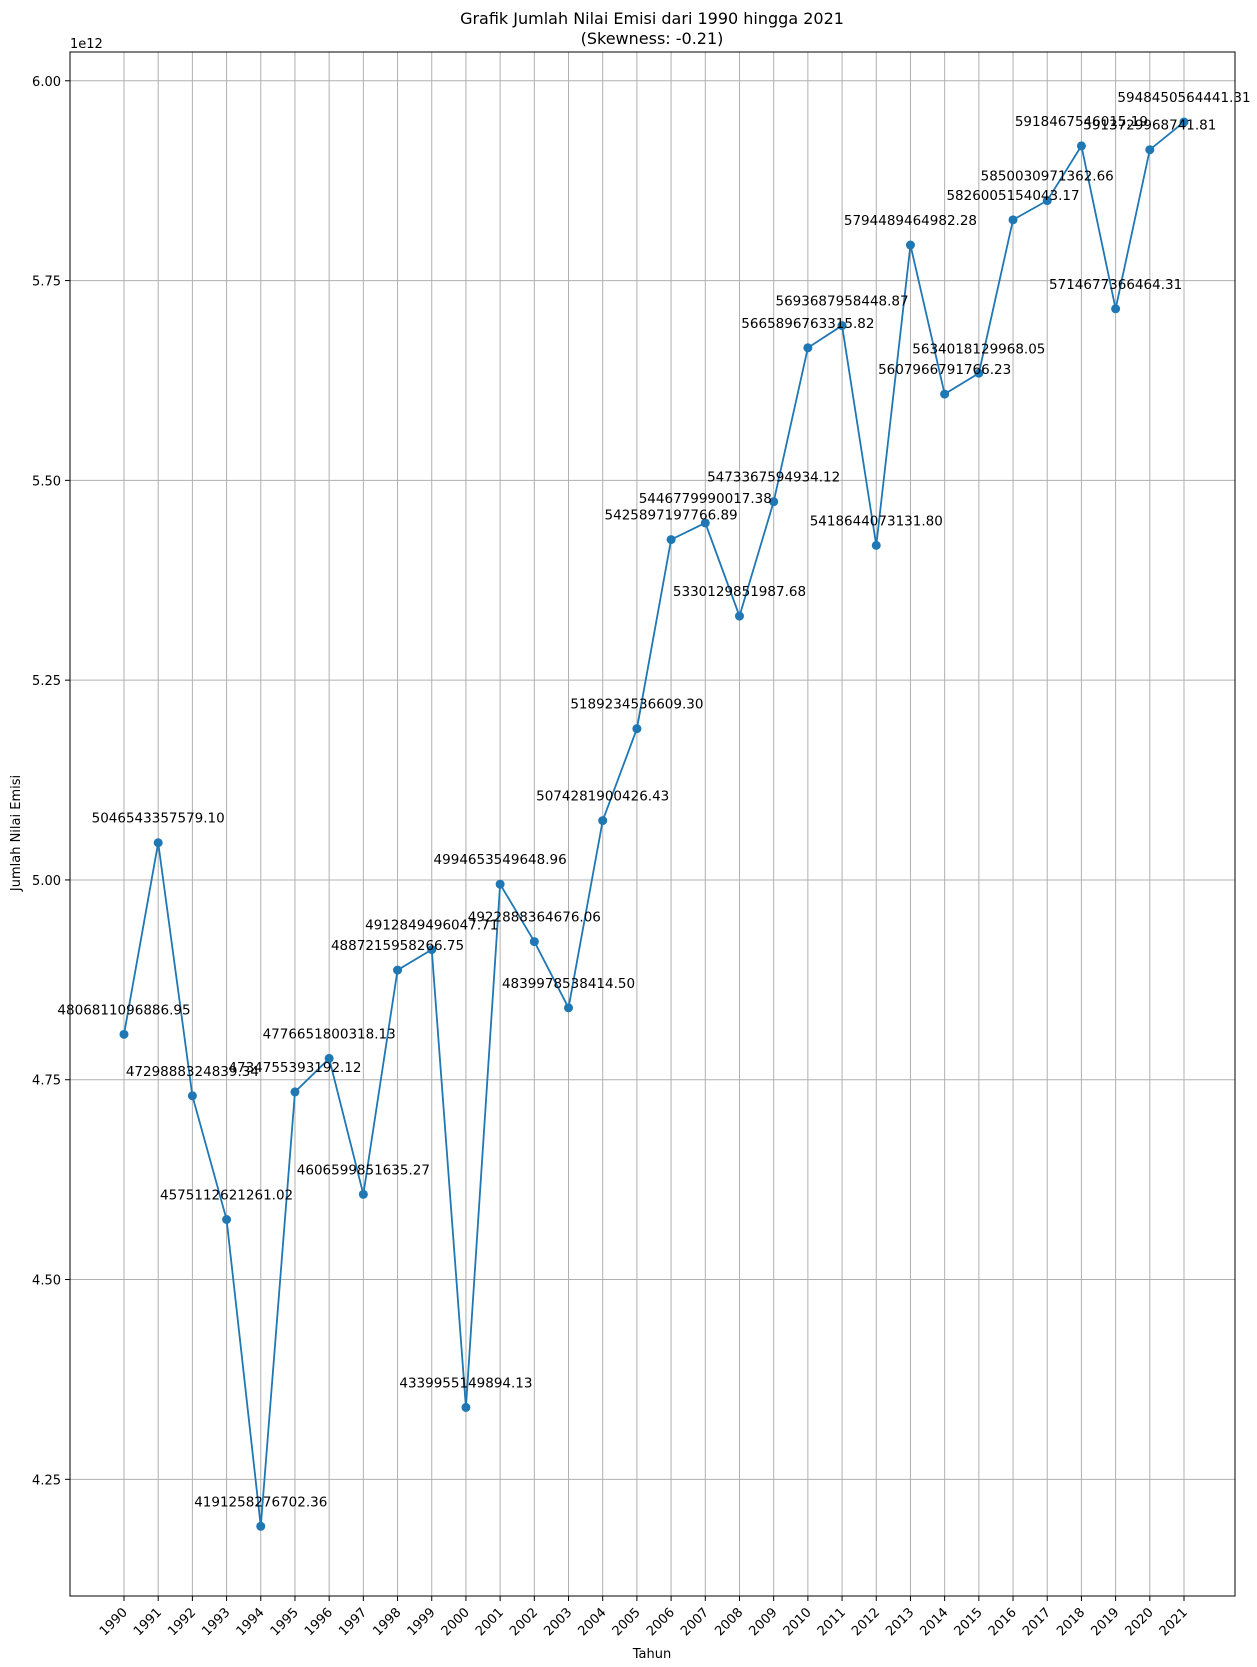  What do you see at coordinates (652, 38) in the screenshot?
I see `chart-subtitle: (Skewness: -0.21)` at bounding box center [652, 38].